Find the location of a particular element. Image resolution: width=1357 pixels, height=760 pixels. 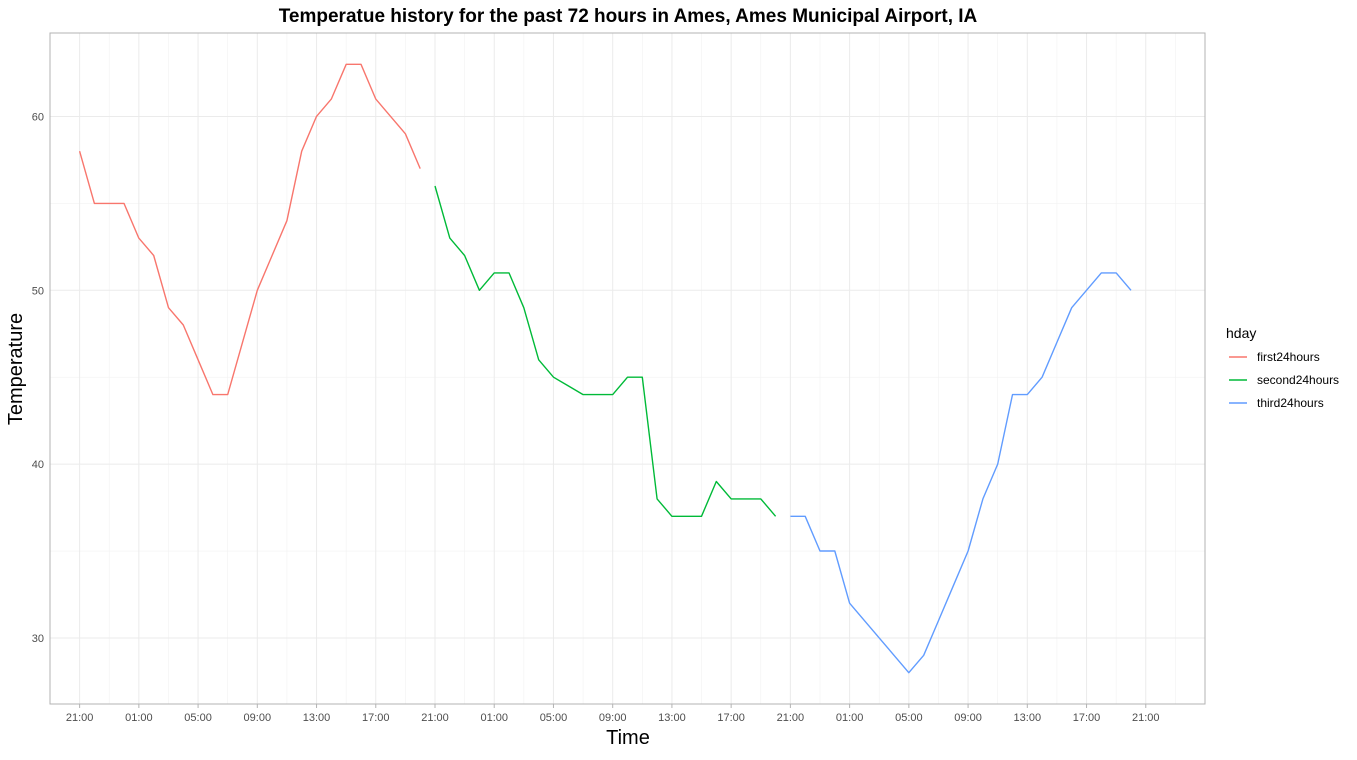

y-tick-label: 60 is located at coordinates (38, 117).